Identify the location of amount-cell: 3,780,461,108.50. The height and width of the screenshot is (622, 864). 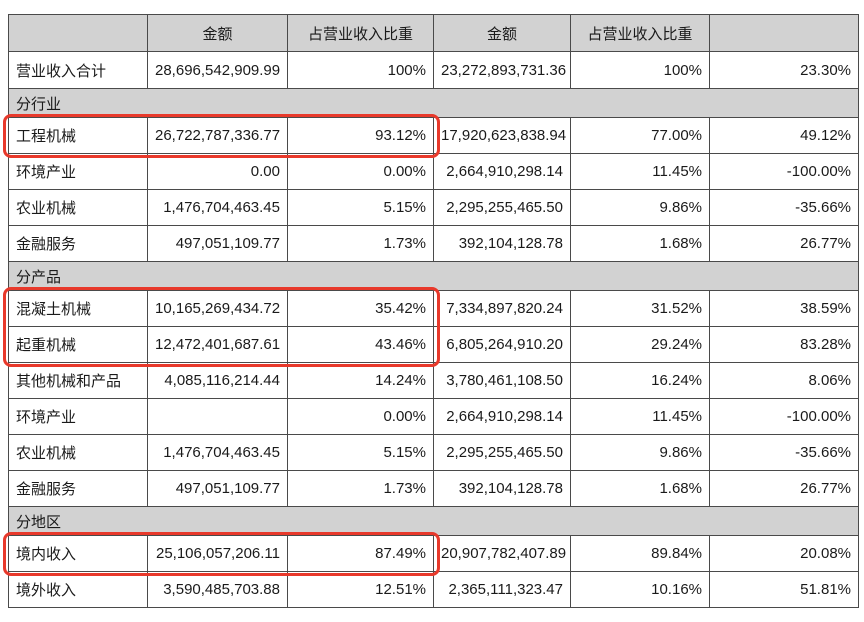
(502, 380).